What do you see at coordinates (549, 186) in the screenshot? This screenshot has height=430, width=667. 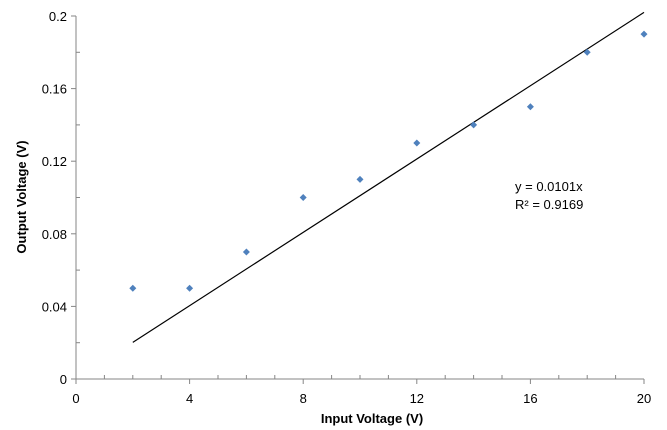 I see `trendline-equation: y = 0.0101x` at bounding box center [549, 186].